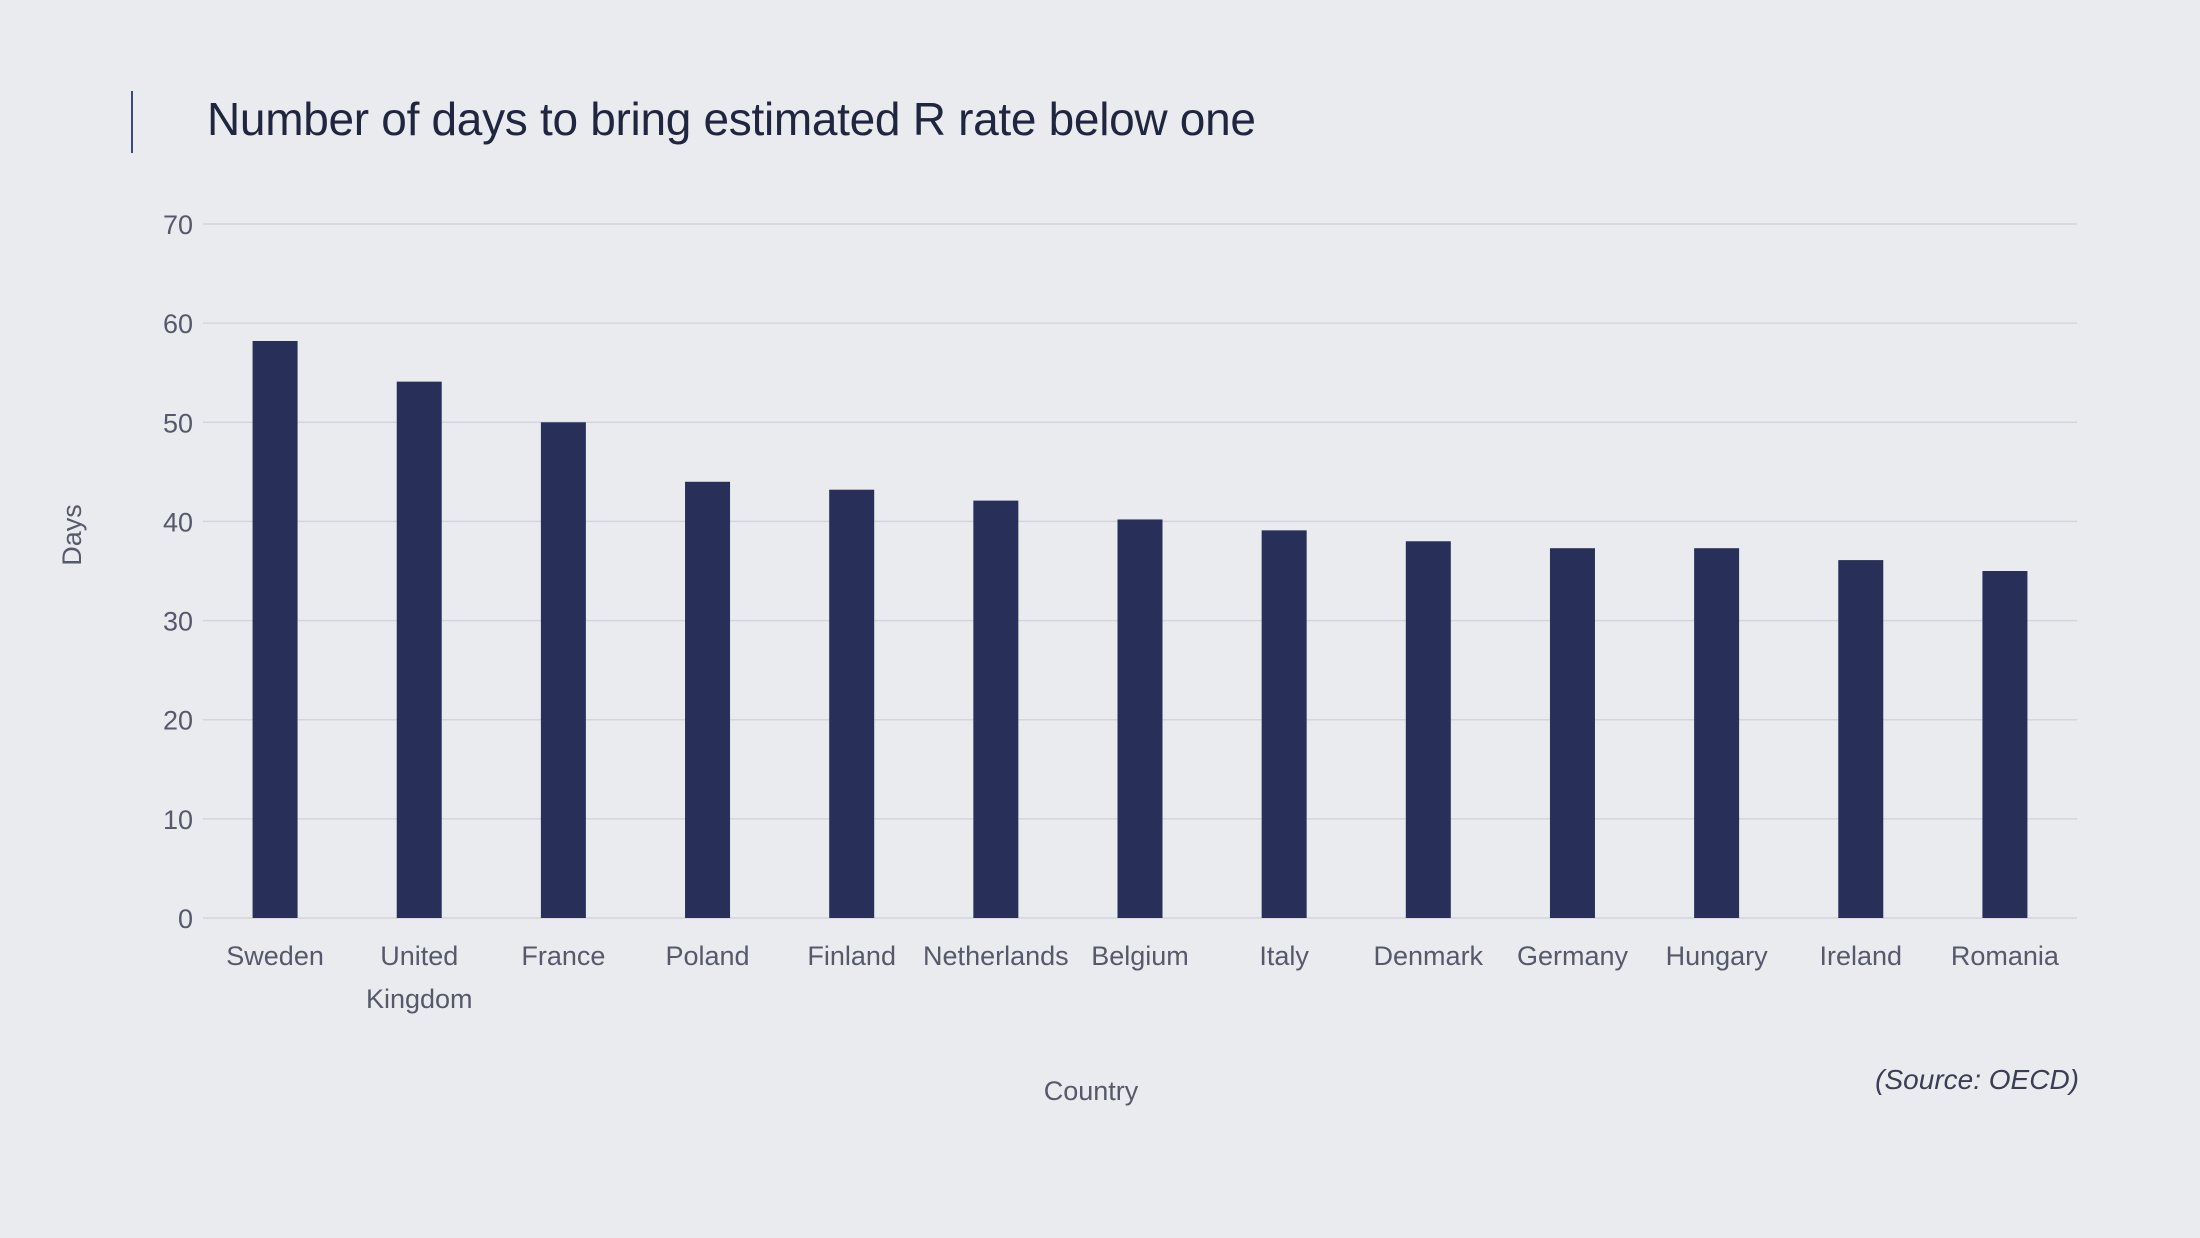 The width and height of the screenshot is (2200, 1238). Describe the element at coordinates (1284, 956) in the screenshot. I see `x-tick-label: Italy` at that location.